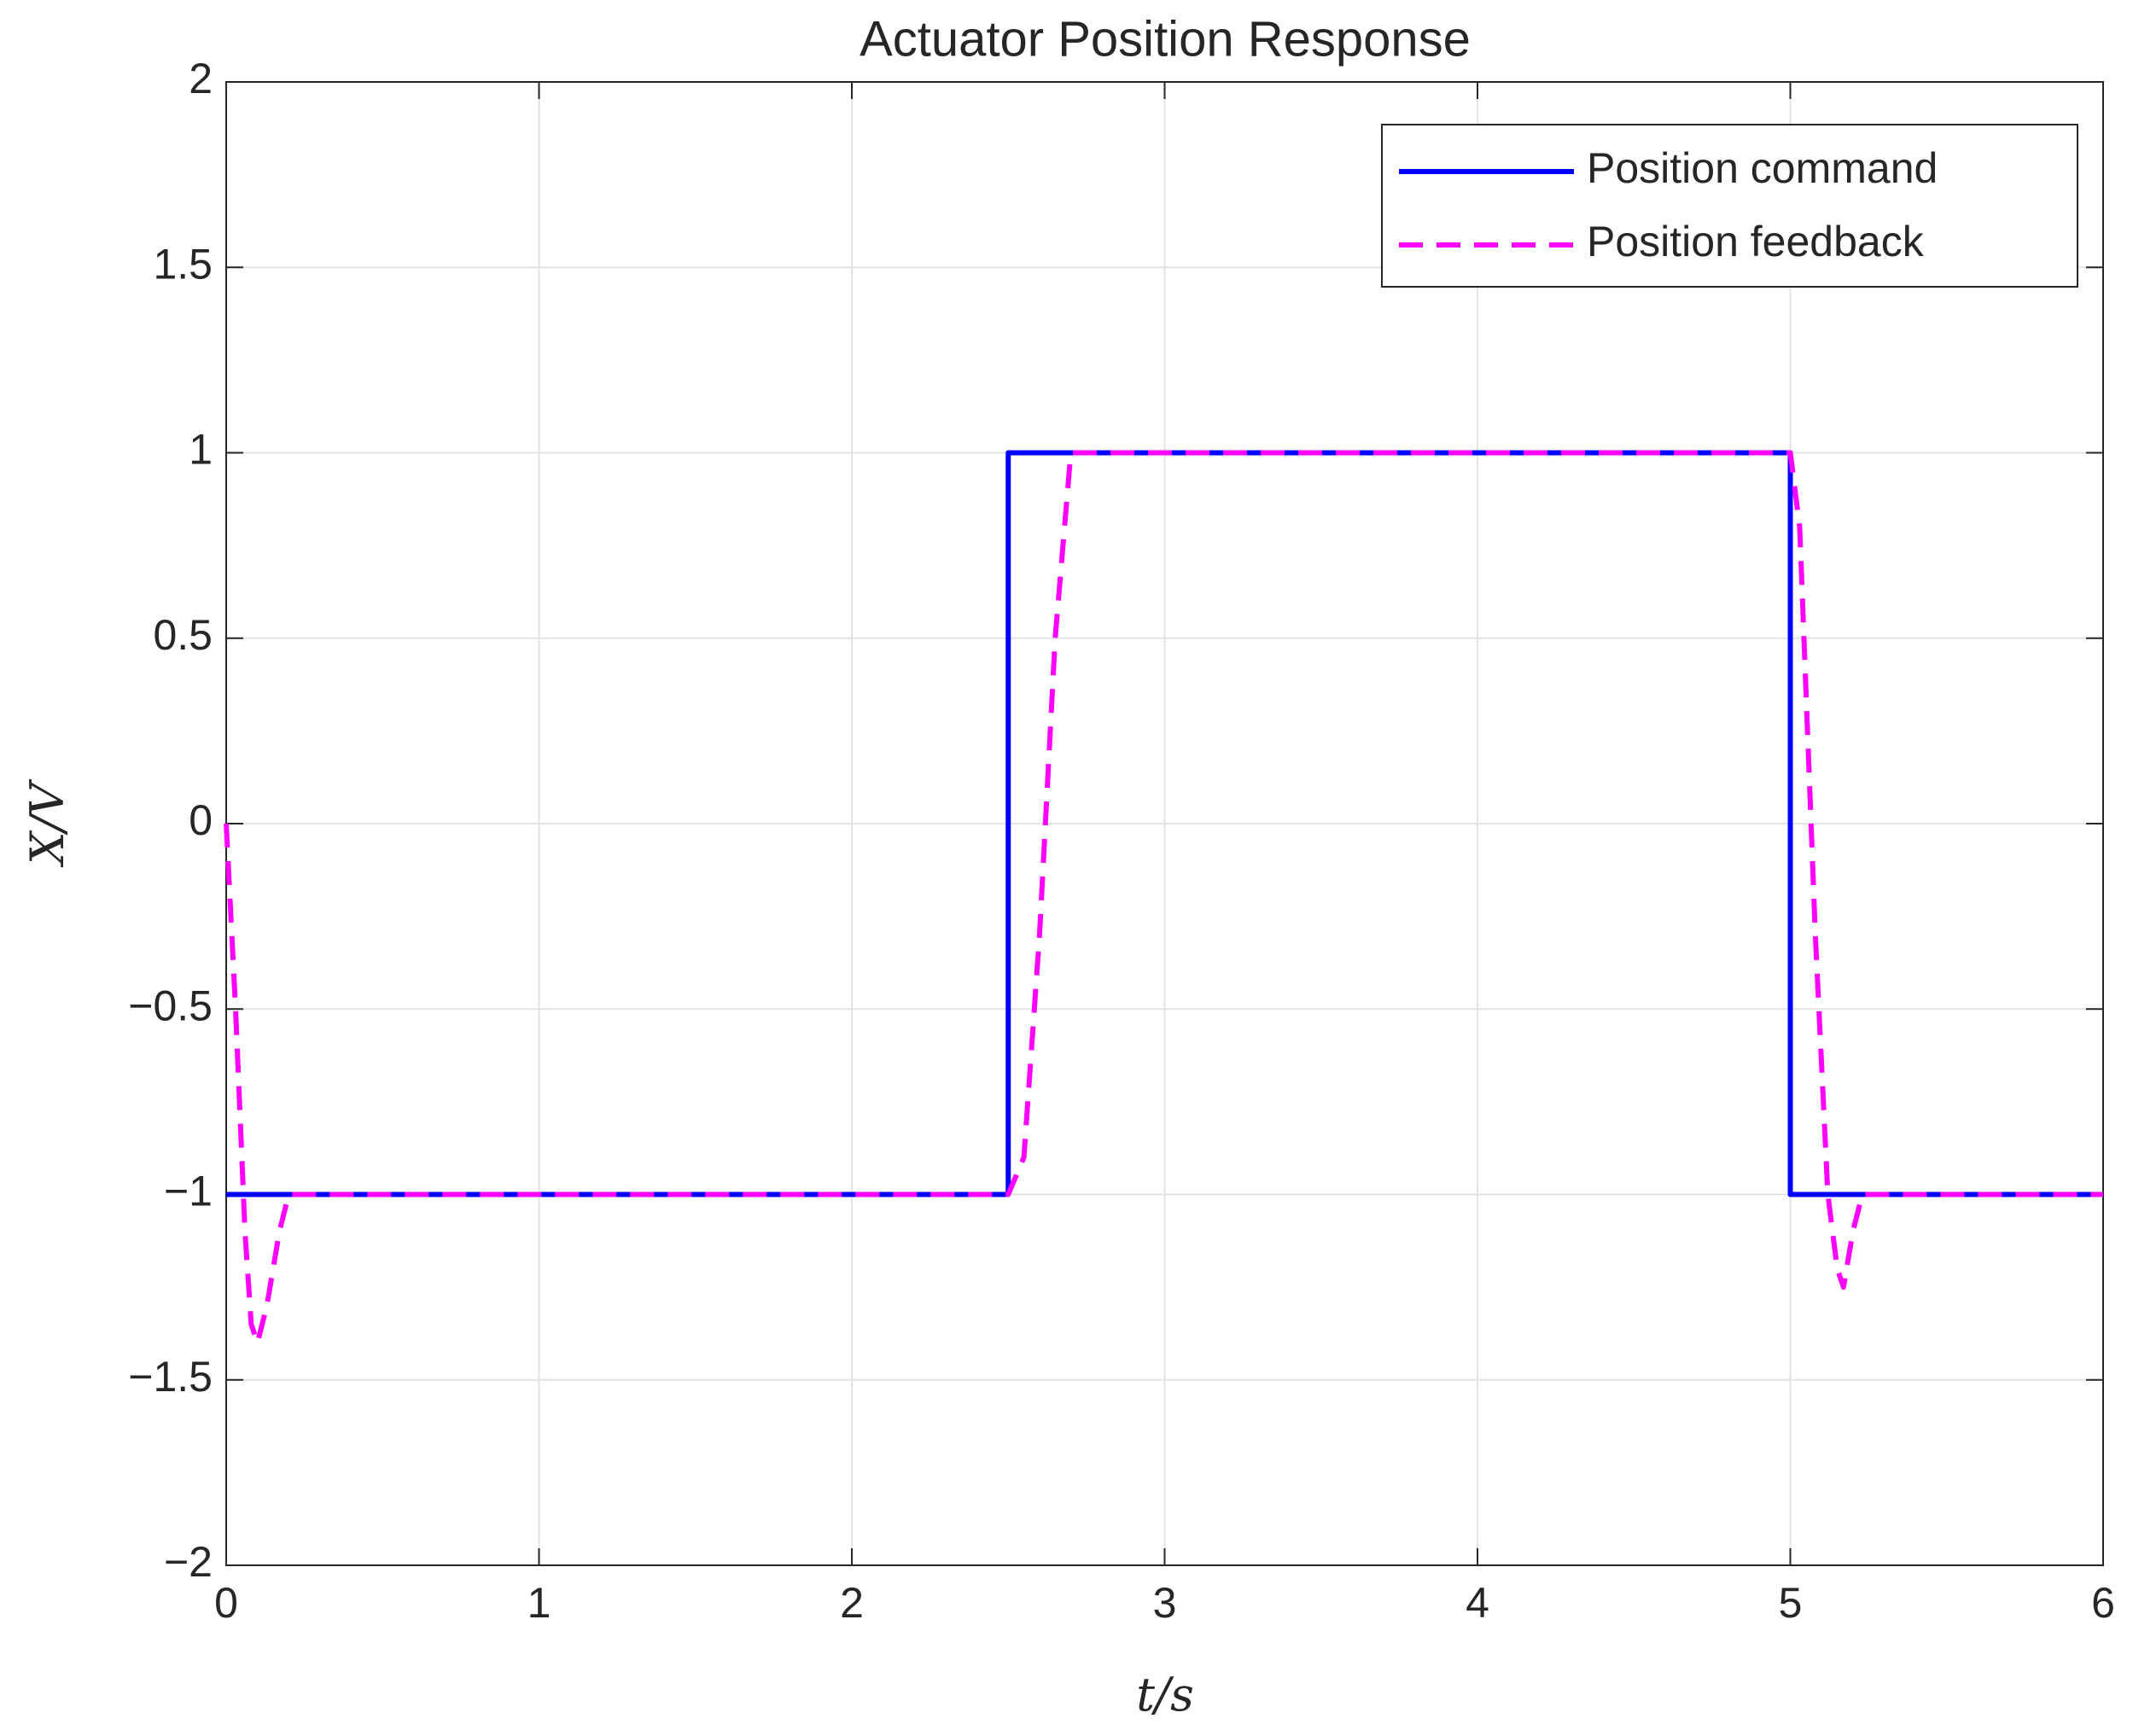  What do you see at coordinates (188, 1191) in the screenshot?
I see `y-tick-label: −1` at bounding box center [188, 1191].